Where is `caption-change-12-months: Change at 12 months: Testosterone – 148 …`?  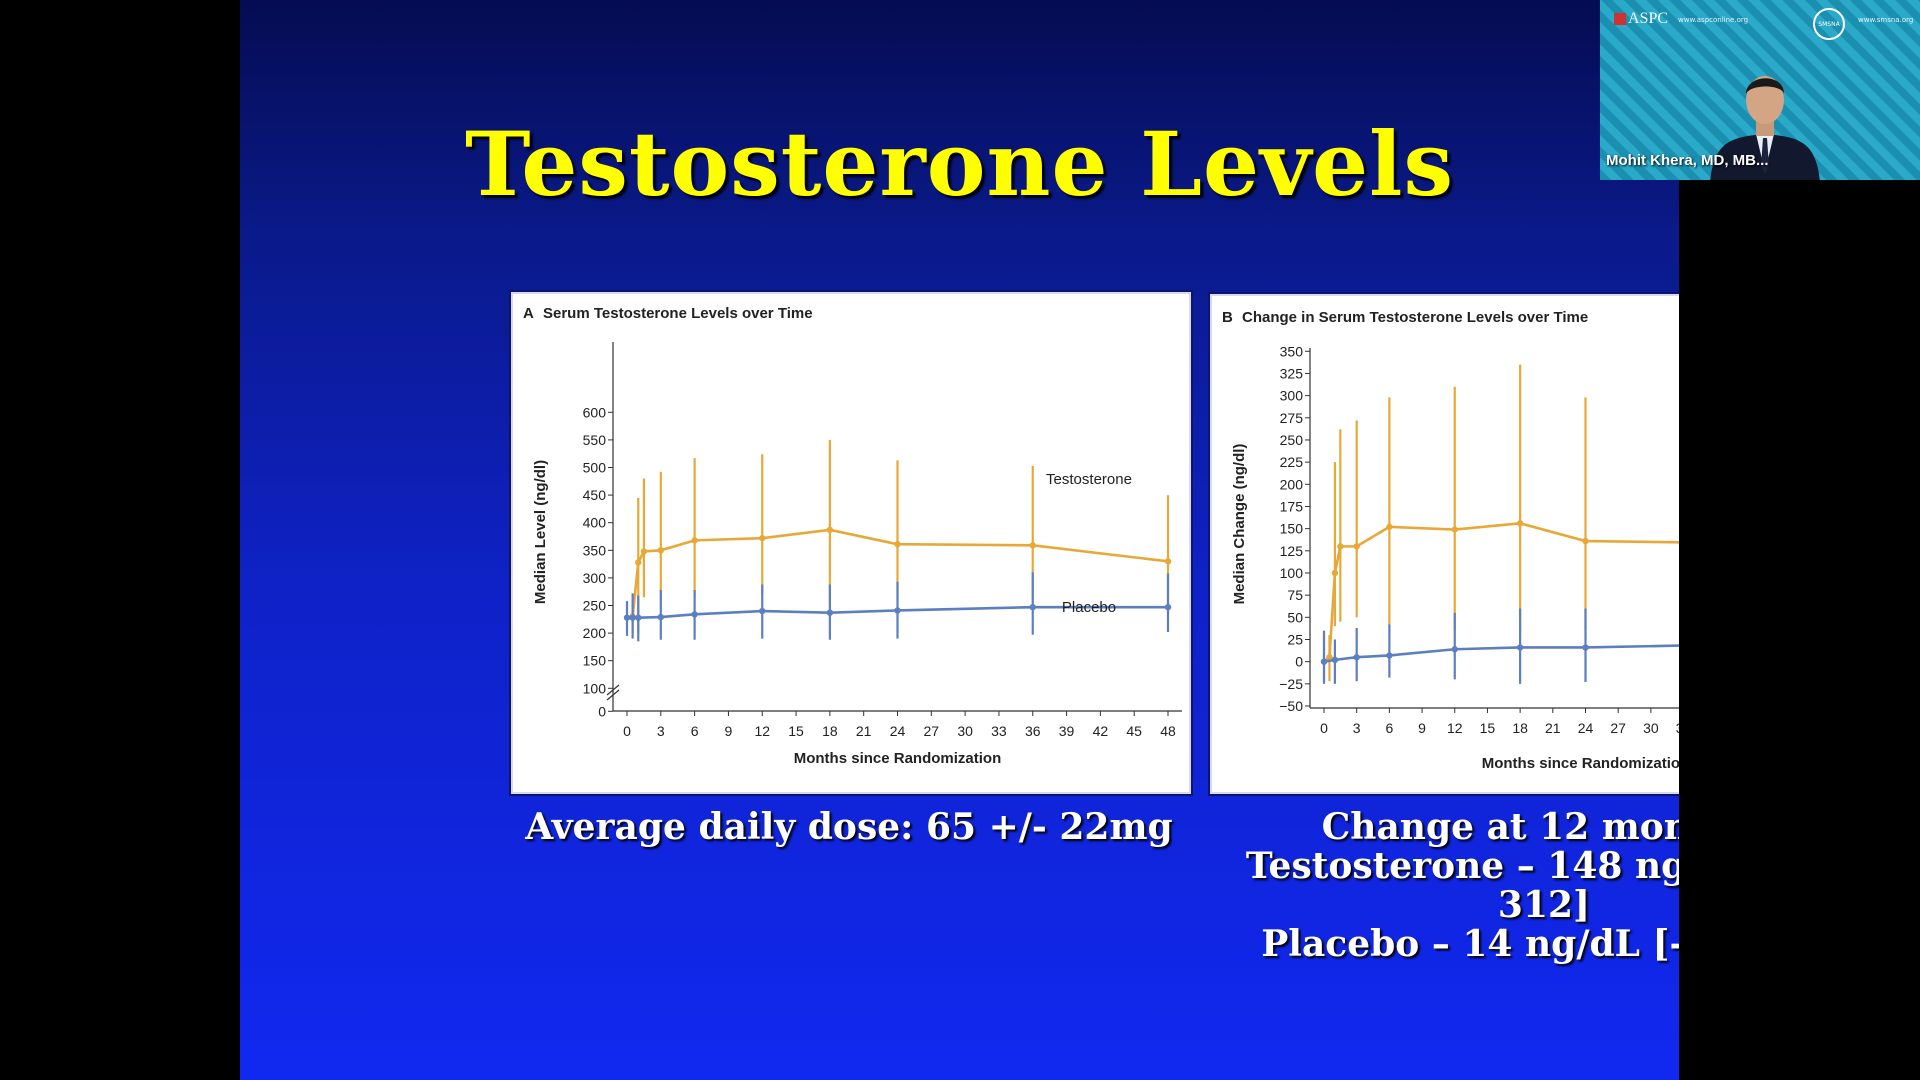
caption-change-12-months: Change at 12 months: Testosterone – 148 … is located at coordinates (1444, 886).